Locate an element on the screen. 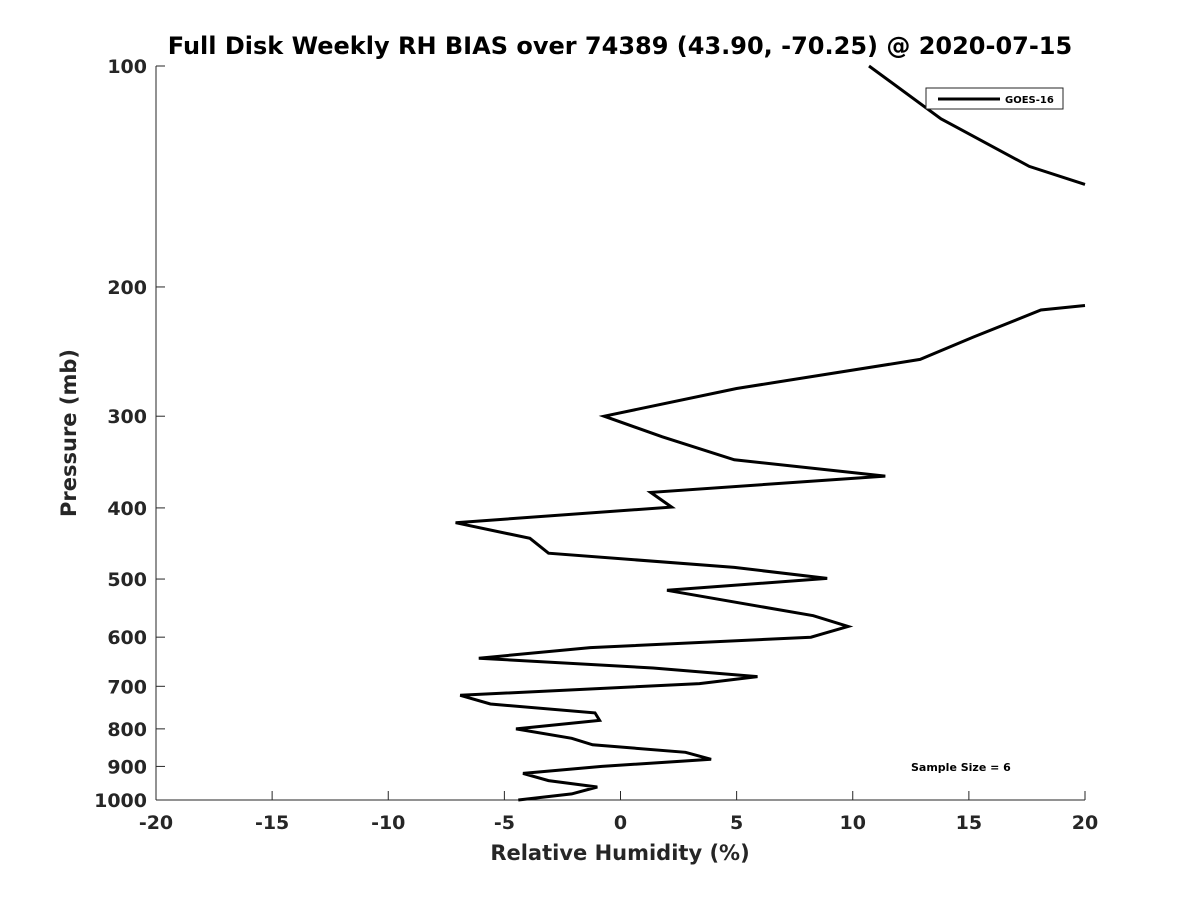  legend: GOES-16 is located at coordinates (994, 98).